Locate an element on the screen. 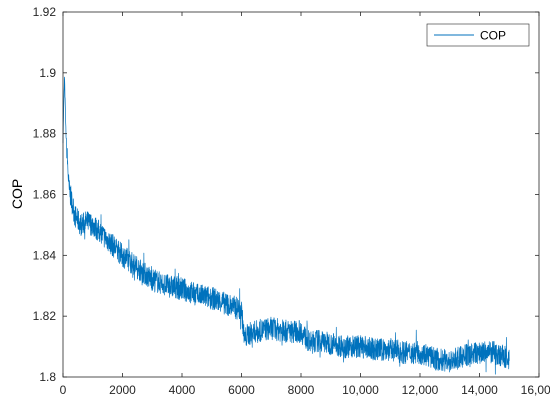 Image resolution: width=550 pixels, height=406 pixels. x-tick-label: 6000 is located at coordinates (241, 390).